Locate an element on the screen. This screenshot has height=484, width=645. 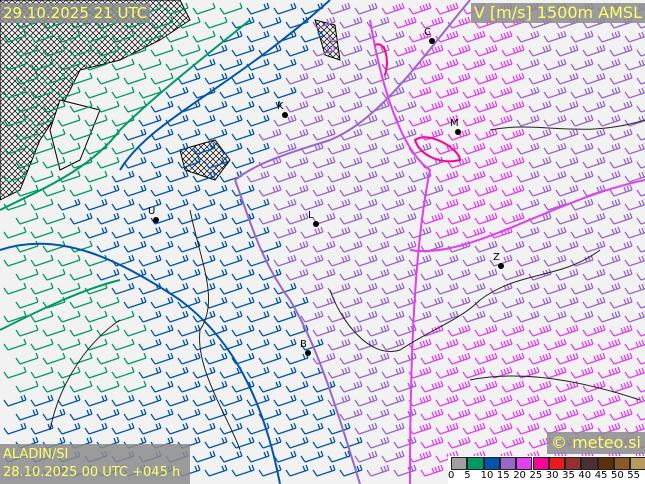
legend-tick: 10 is located at coordinates (487, 475).